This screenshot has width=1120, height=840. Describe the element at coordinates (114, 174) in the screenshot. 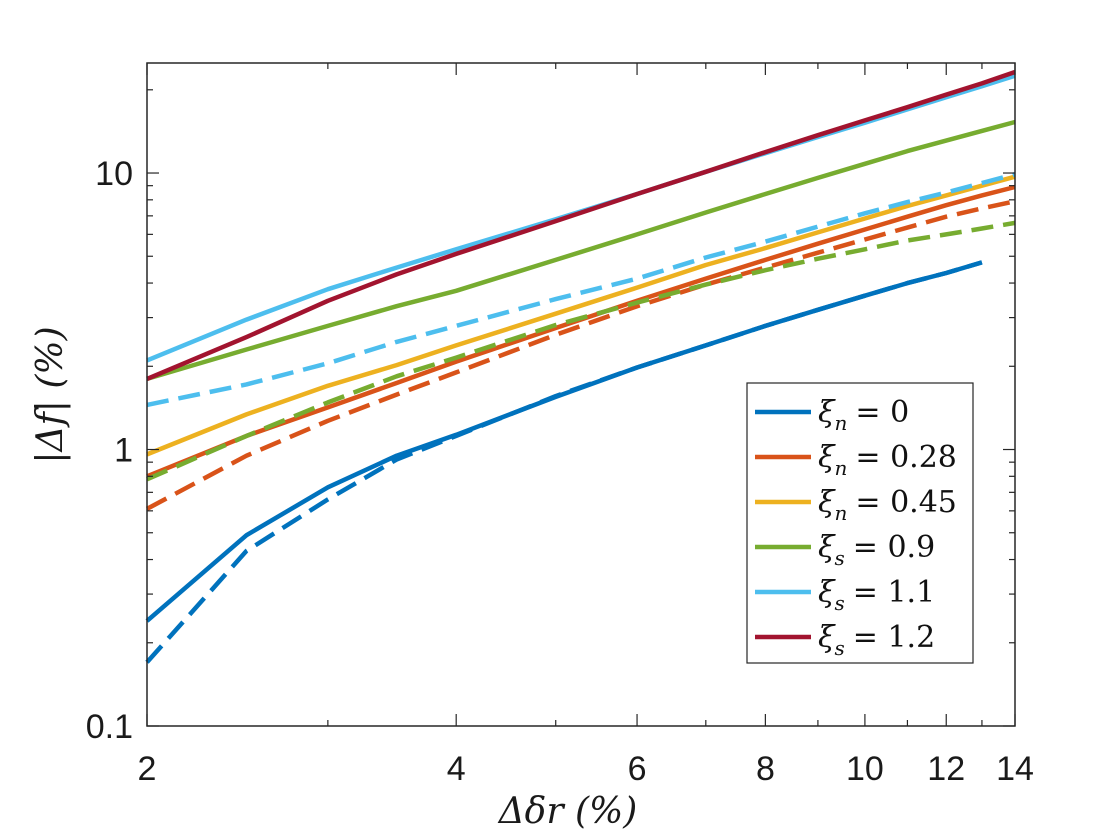

I see `y-tick-label: 10` at that location.